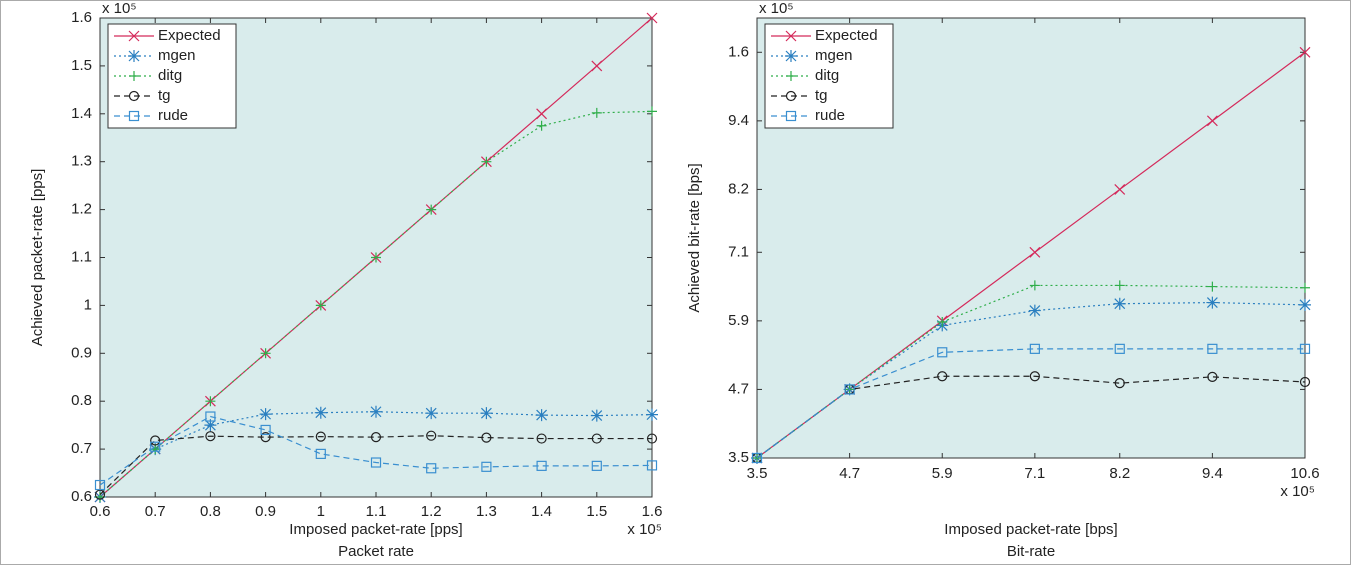  I want to click on x-tick-label: 7.1, so click(1034, 473).